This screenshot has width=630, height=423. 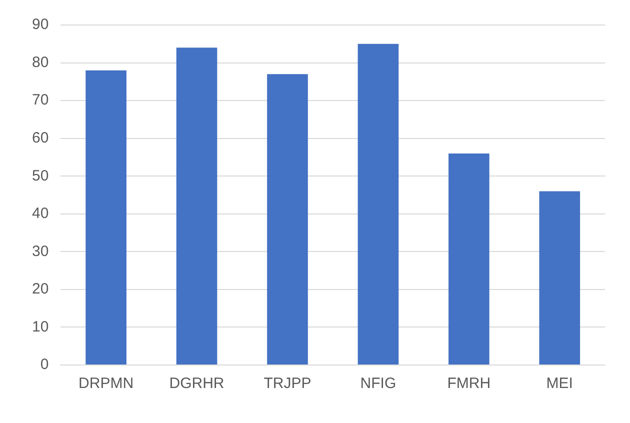 I want to click on y-tick-label: 60, so click(x=40, y=137).